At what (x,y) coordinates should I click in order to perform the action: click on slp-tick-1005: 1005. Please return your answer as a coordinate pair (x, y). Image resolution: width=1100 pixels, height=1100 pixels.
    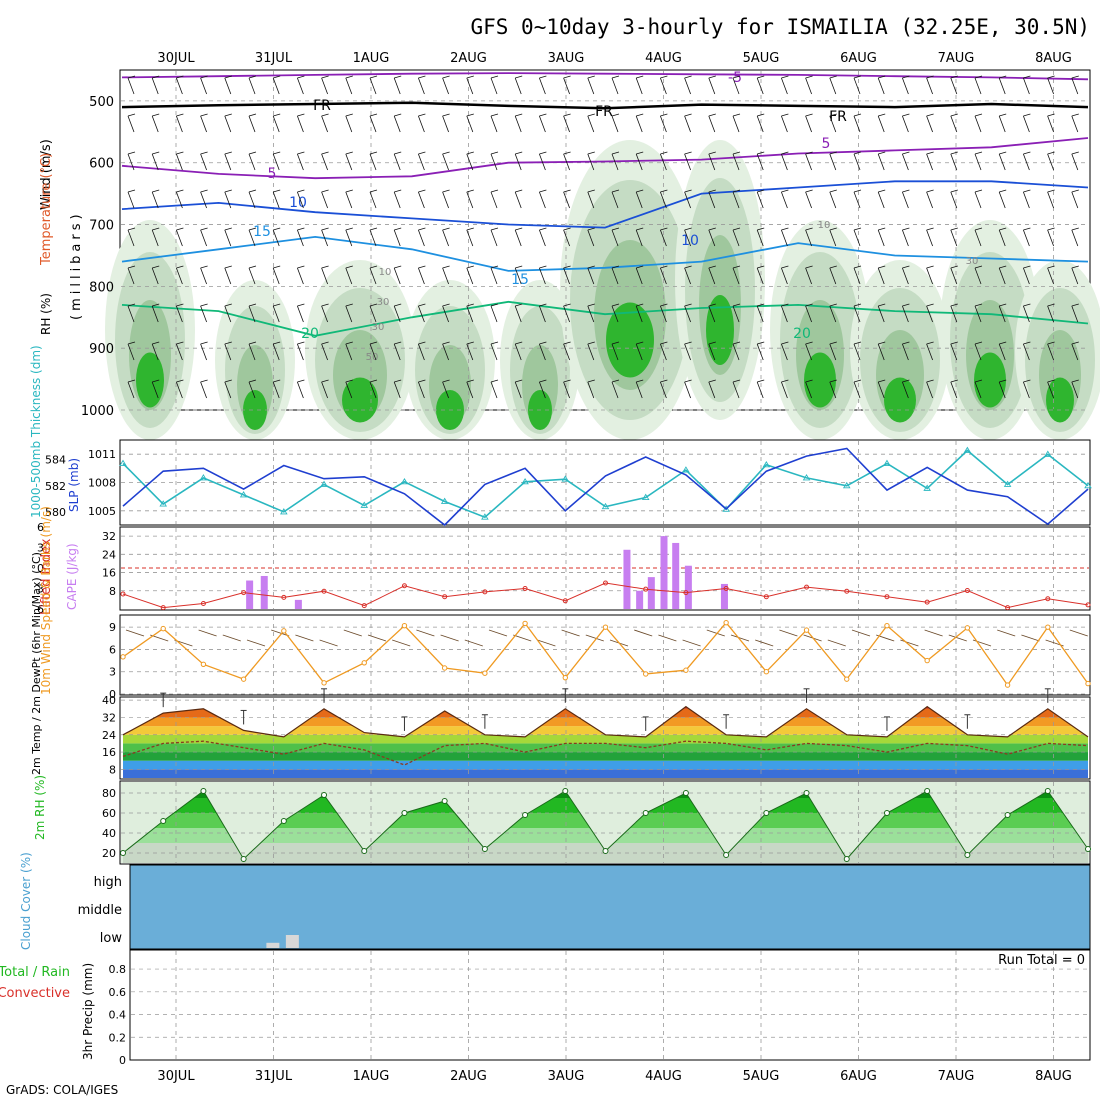
    Looking at the image, I should click on (102, 511).